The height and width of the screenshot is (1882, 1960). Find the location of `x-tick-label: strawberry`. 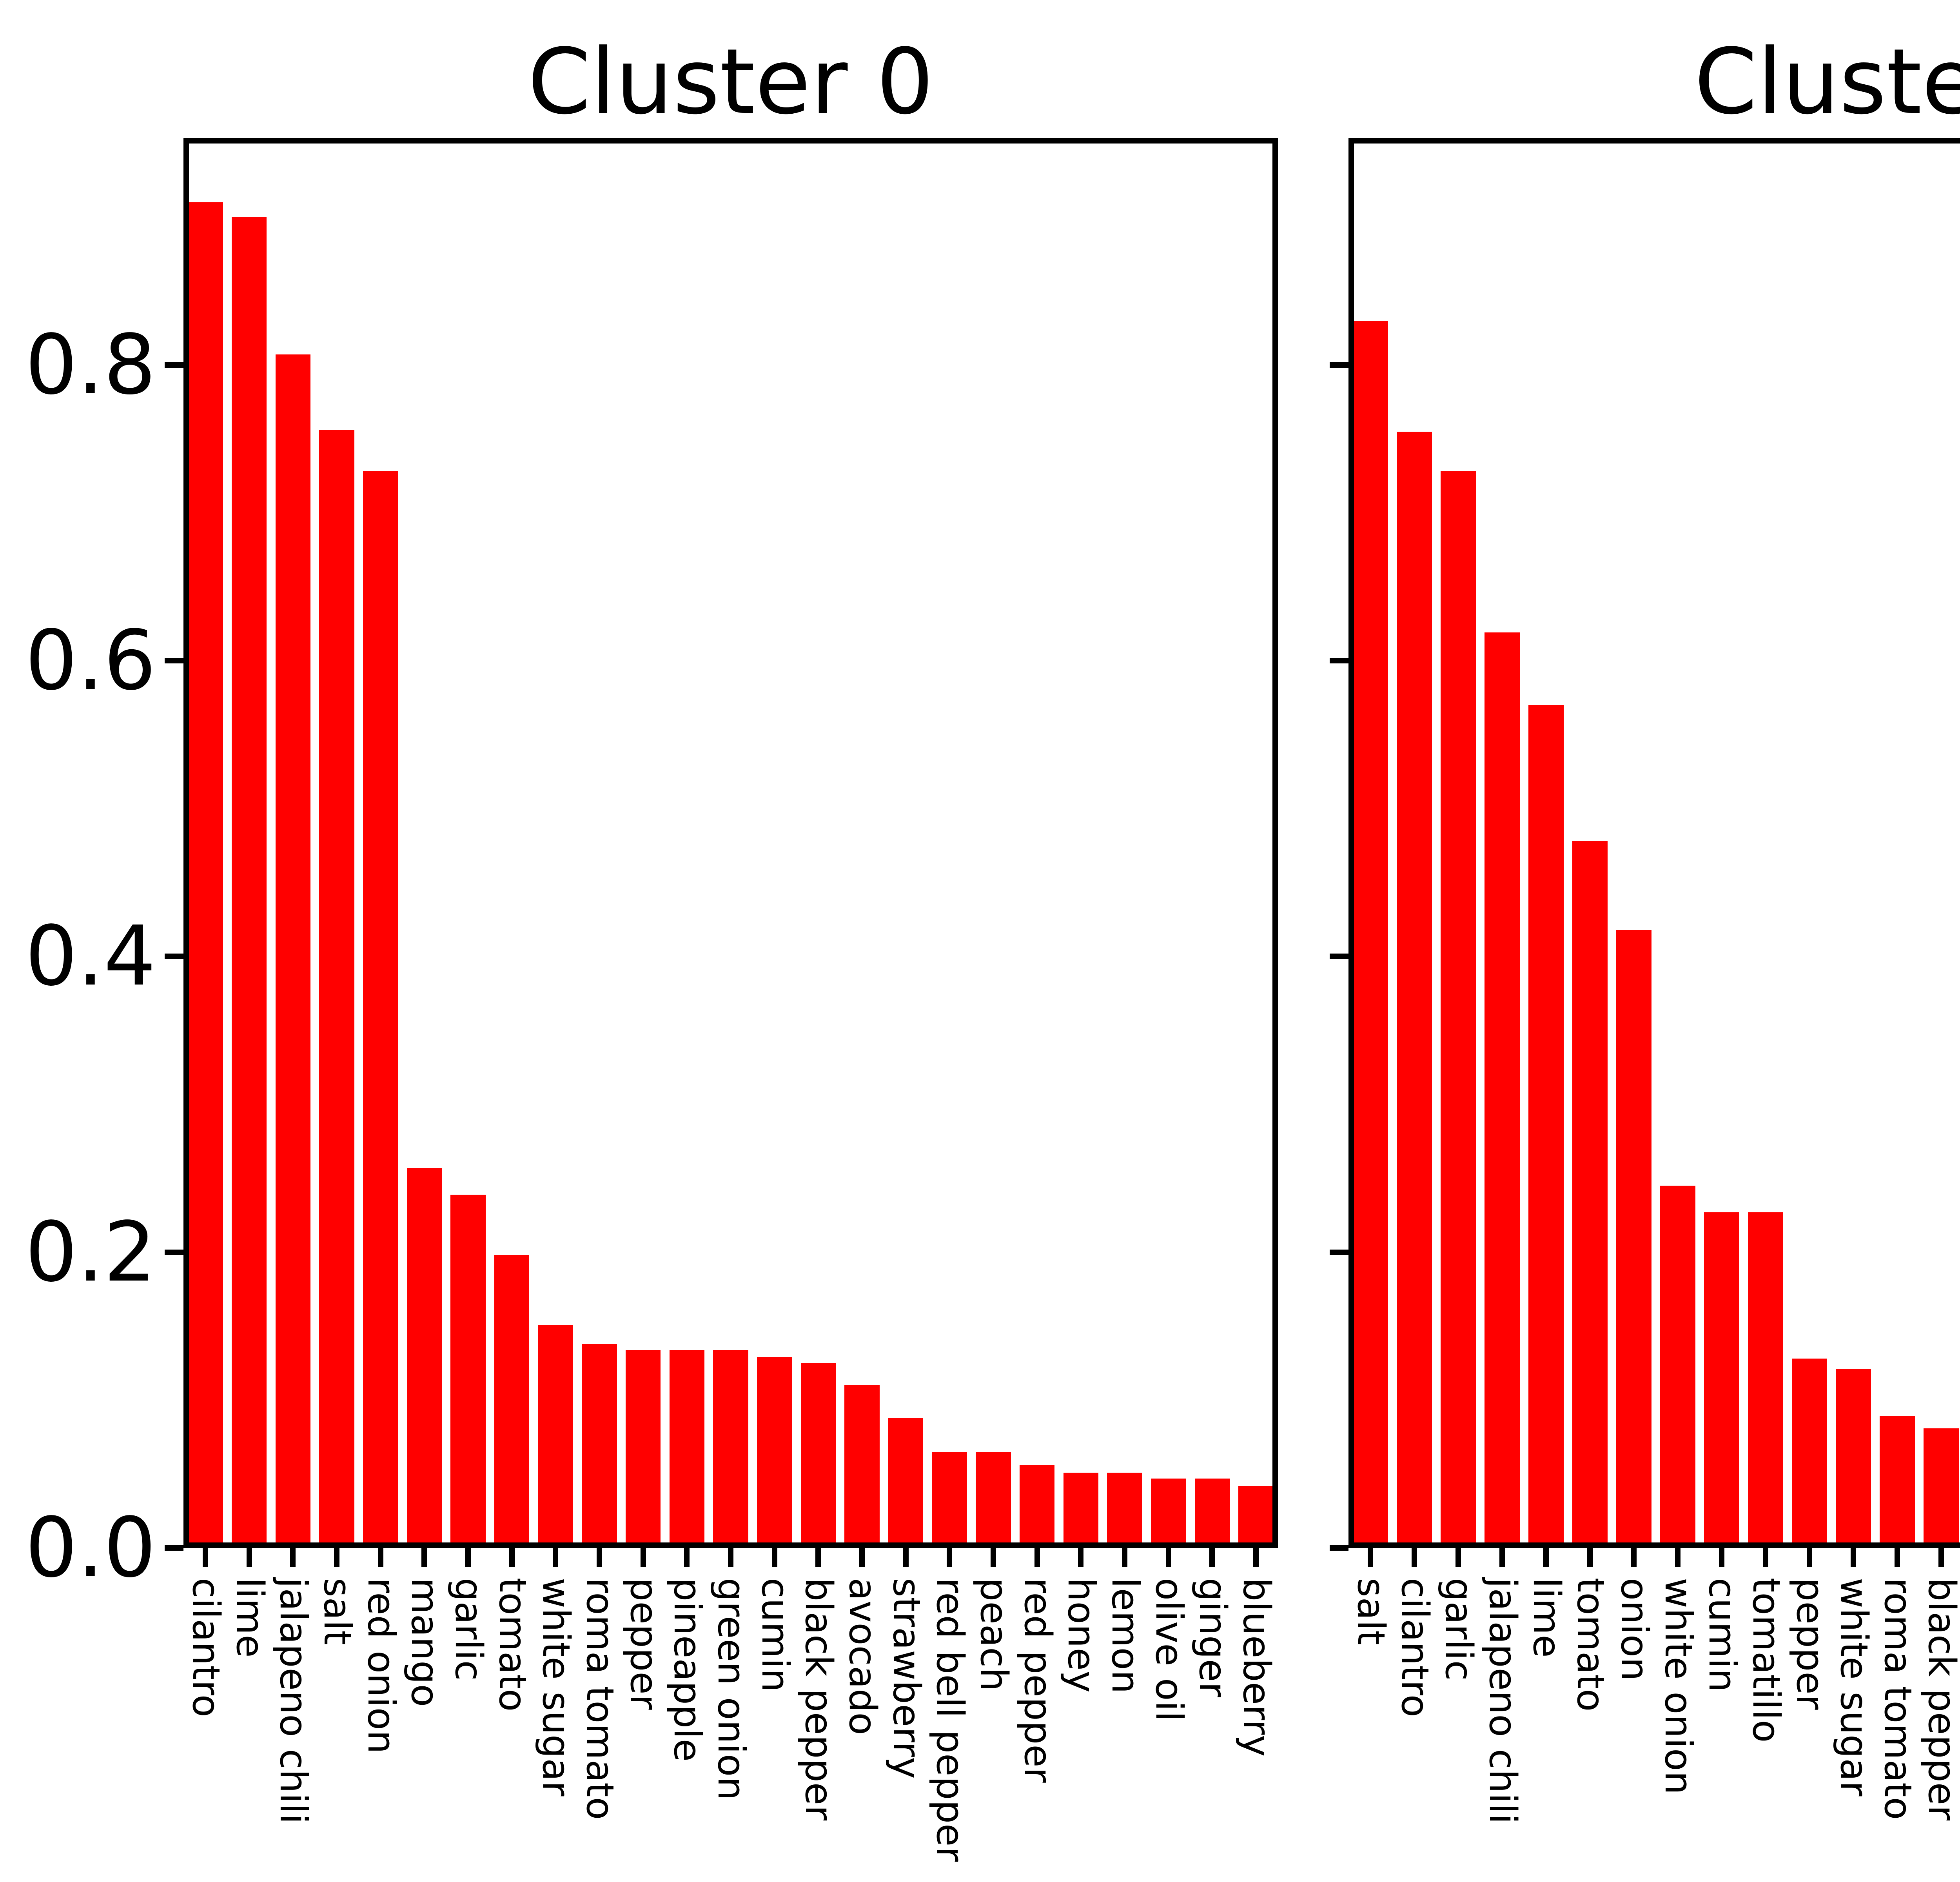

x-tick-label: strawberry is located at coordinates (906, 1678).